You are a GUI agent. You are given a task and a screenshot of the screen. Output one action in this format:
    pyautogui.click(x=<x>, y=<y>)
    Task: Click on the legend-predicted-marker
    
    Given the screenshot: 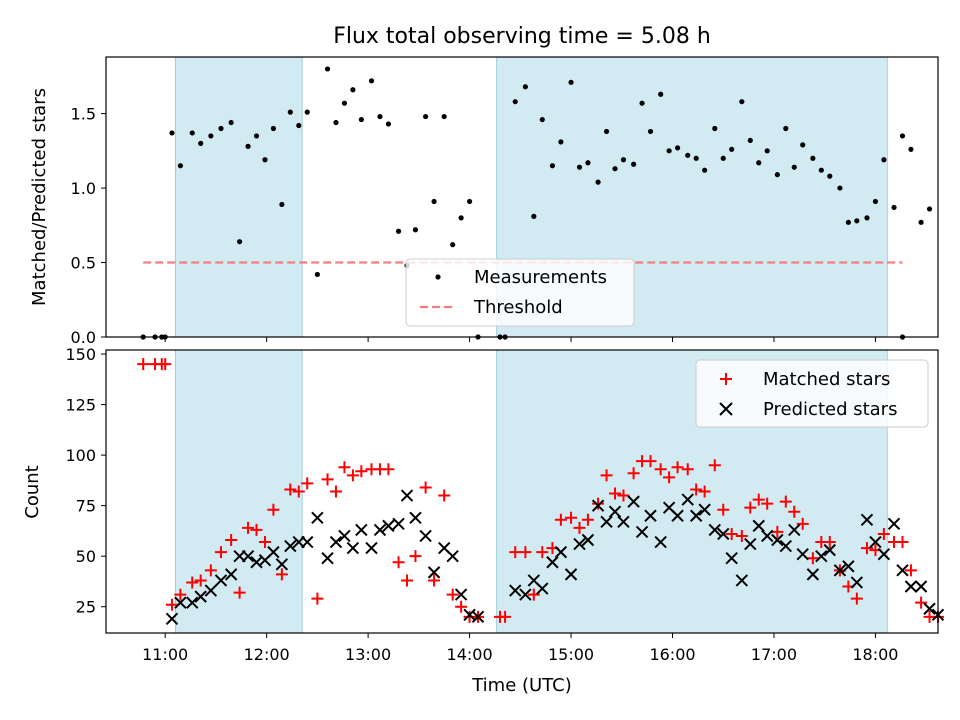 What is the action you would take?
    pyautogui.click(x=726, y=409)
    